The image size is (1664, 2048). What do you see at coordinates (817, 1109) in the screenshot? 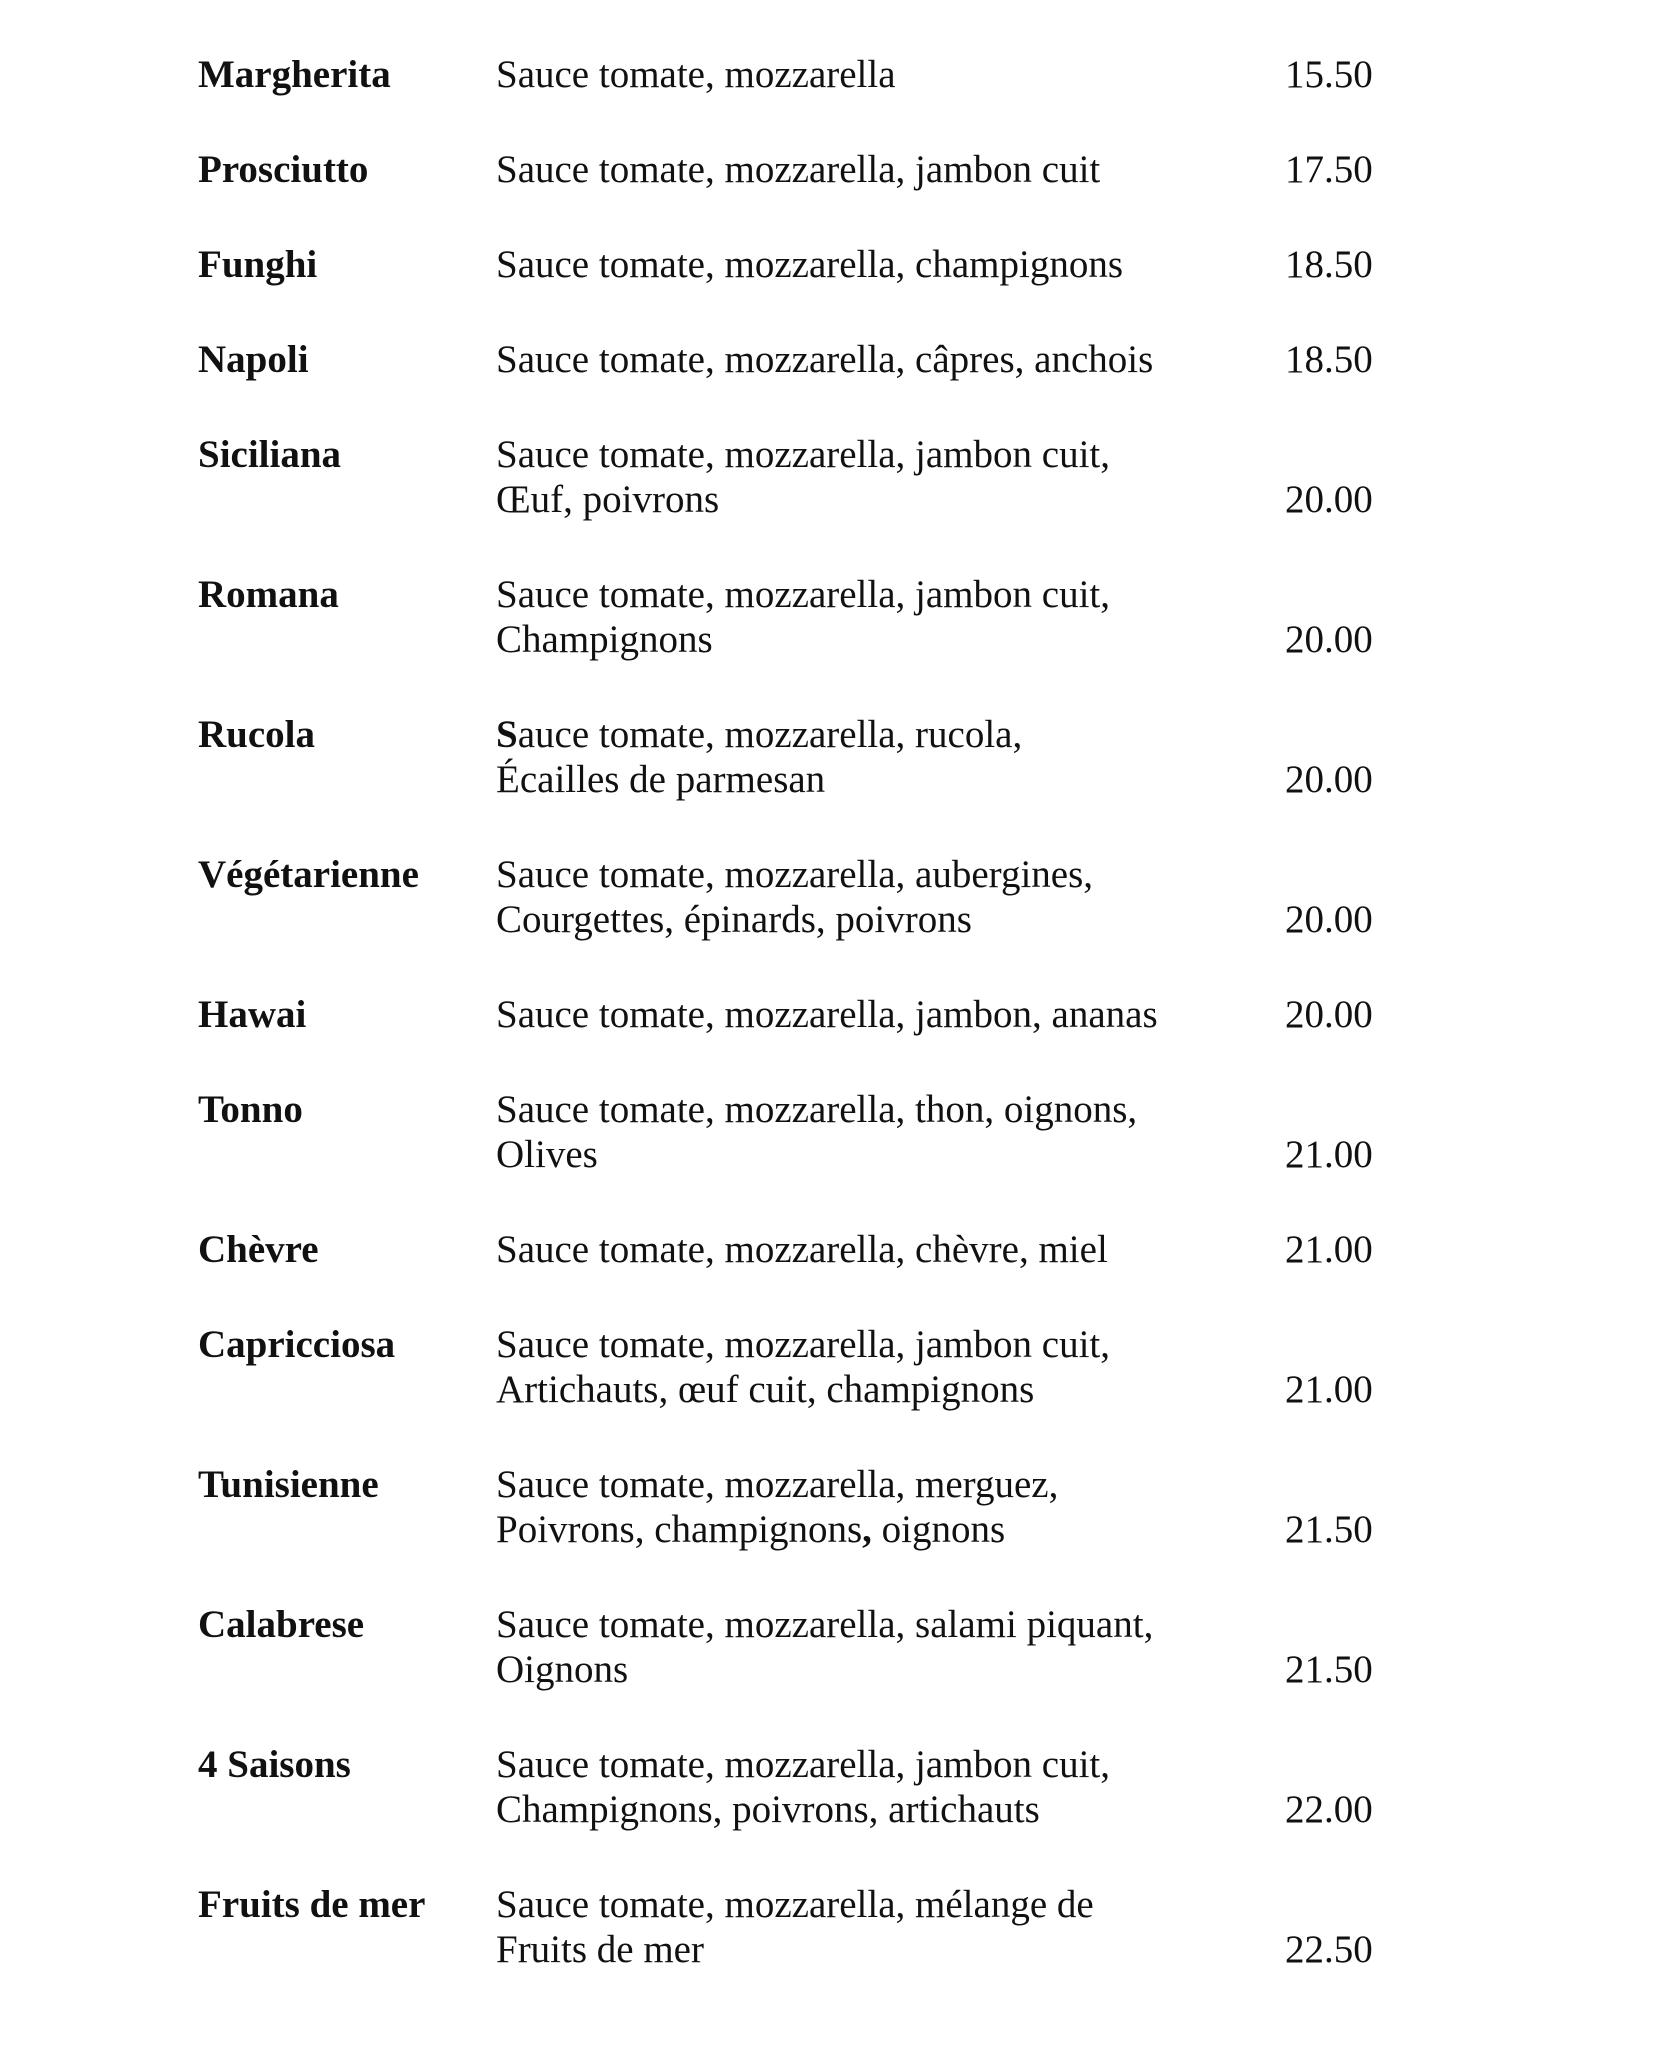
I see `description-line: Sauce tomate, mozzarella, thon, oignons,` at bounding box center [817, 1109].